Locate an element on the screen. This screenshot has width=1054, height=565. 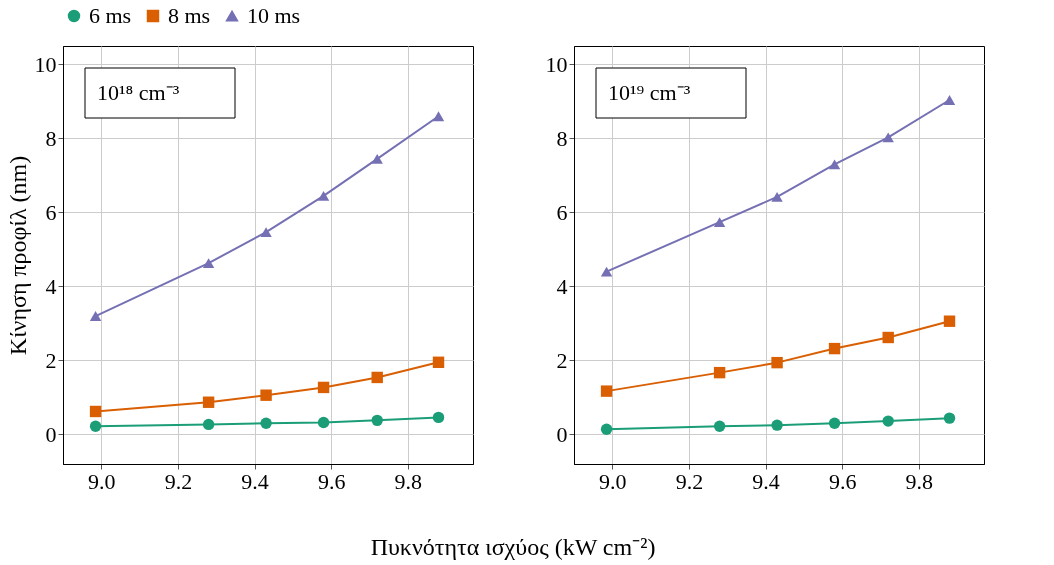
annotation: 10¹⁹ cm⁻³ is located at coordinates (649, 92).